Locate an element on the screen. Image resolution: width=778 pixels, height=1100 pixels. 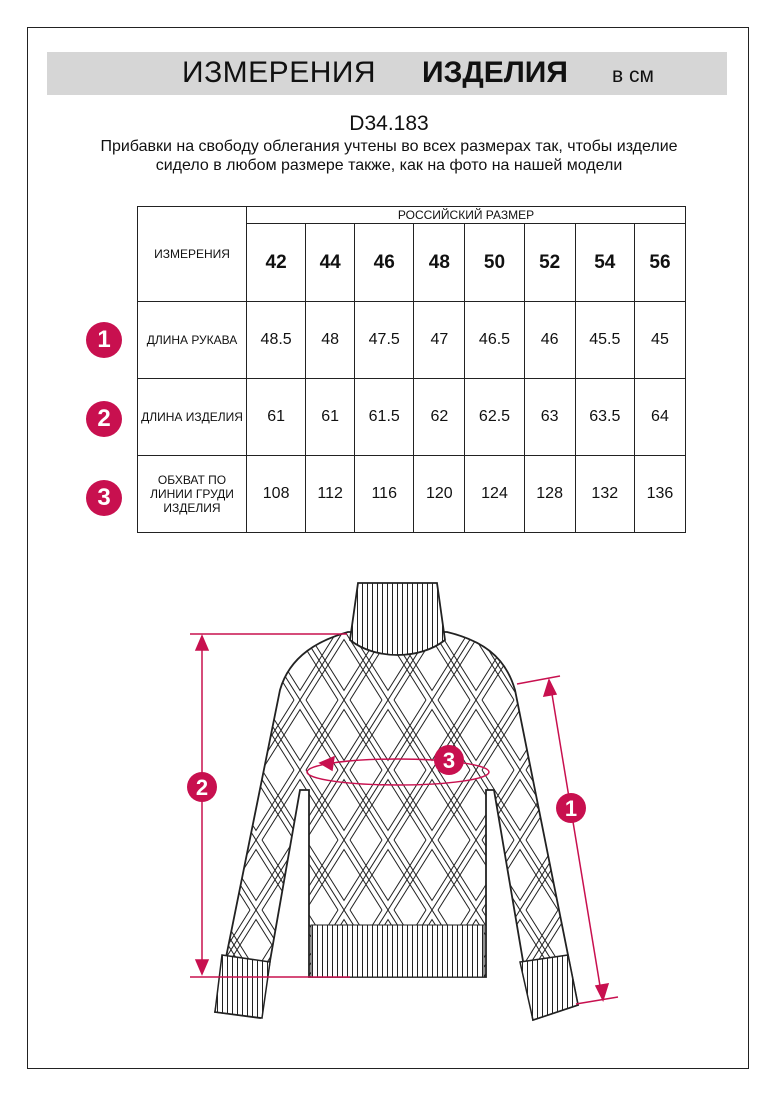
table-cell: 61 is located at coordinates (276, 417).